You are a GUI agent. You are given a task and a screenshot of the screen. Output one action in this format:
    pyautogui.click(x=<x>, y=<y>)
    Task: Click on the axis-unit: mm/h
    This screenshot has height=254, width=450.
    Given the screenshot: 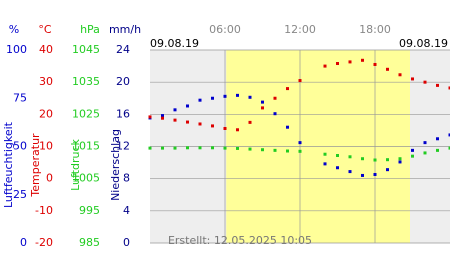 What is the action you would take?
    pyautogui.click(x=125, y=29)
    